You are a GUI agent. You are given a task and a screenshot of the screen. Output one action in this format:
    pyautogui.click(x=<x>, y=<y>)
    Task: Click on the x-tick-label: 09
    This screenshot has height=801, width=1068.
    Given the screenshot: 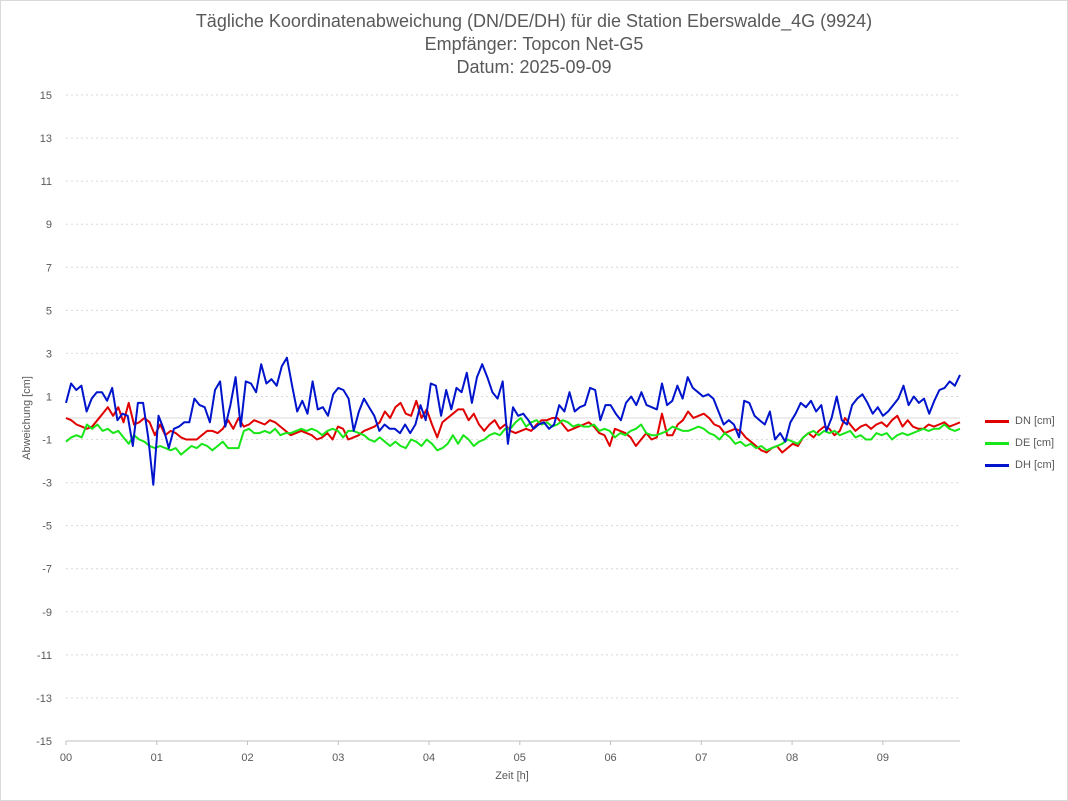 What is the action you would take?
    pyautogui.click(x=883, y=758)
    